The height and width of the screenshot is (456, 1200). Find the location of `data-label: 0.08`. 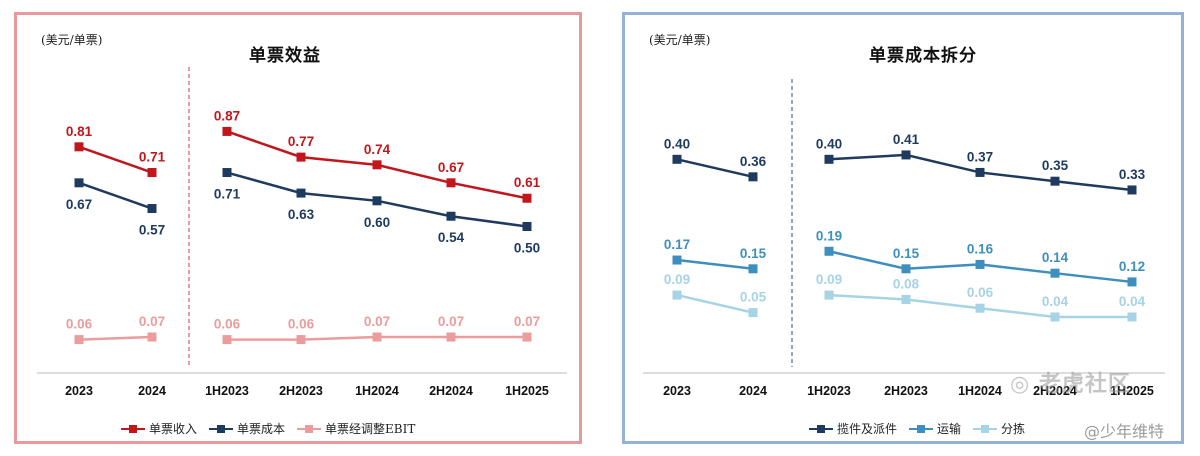

data-label: 0.08 is located at coordinates (906, 283).